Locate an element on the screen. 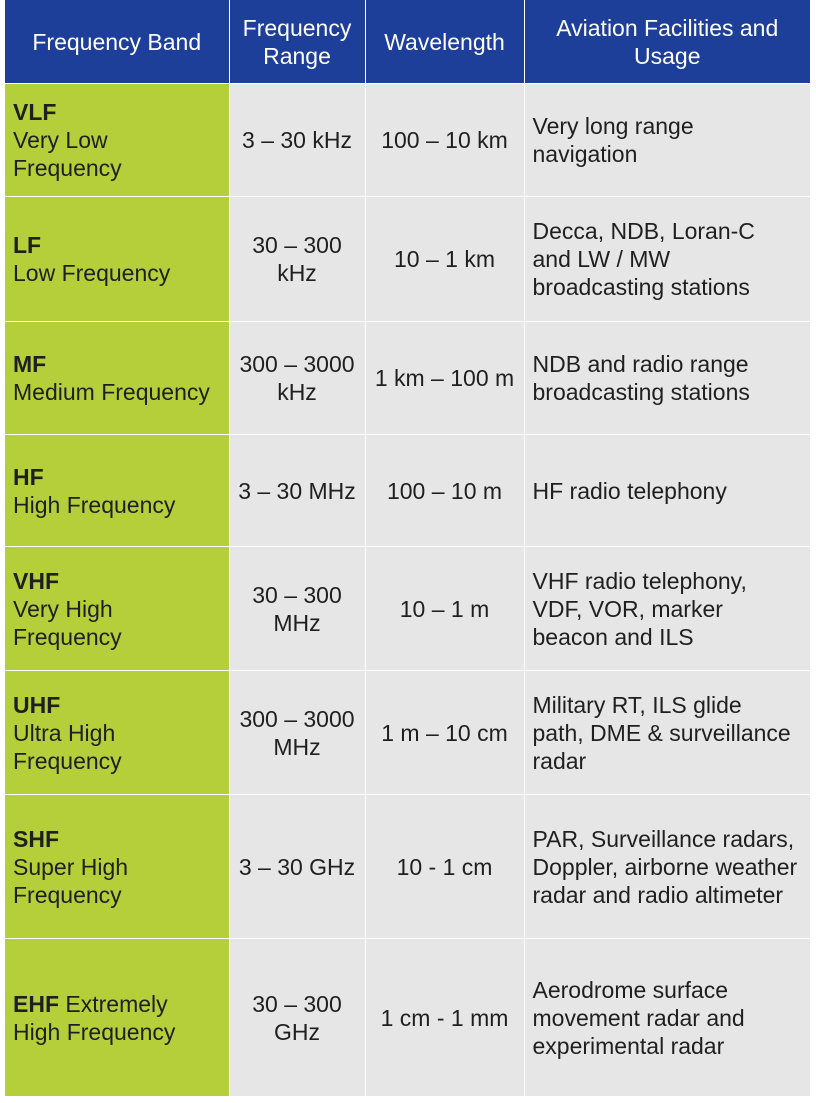 The height and width of the screenshot is (1103, 816). band-abbr: HF is located at coordinates (28, 476).